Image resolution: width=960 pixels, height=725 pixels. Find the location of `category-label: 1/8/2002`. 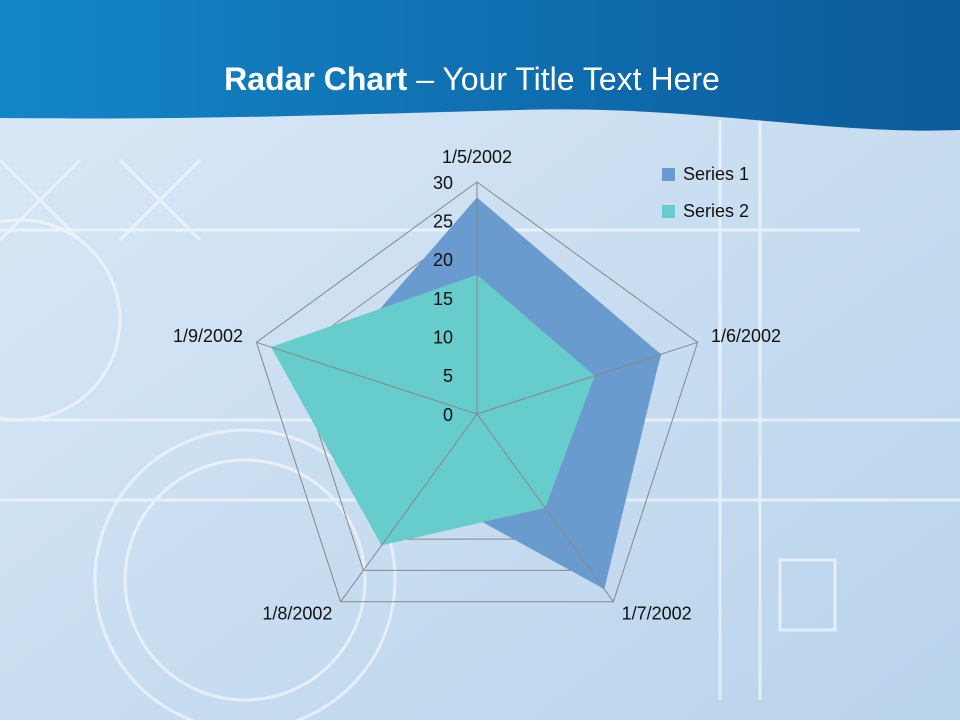

category-label: 1/8/2002 is located at coordinates (297, 613).